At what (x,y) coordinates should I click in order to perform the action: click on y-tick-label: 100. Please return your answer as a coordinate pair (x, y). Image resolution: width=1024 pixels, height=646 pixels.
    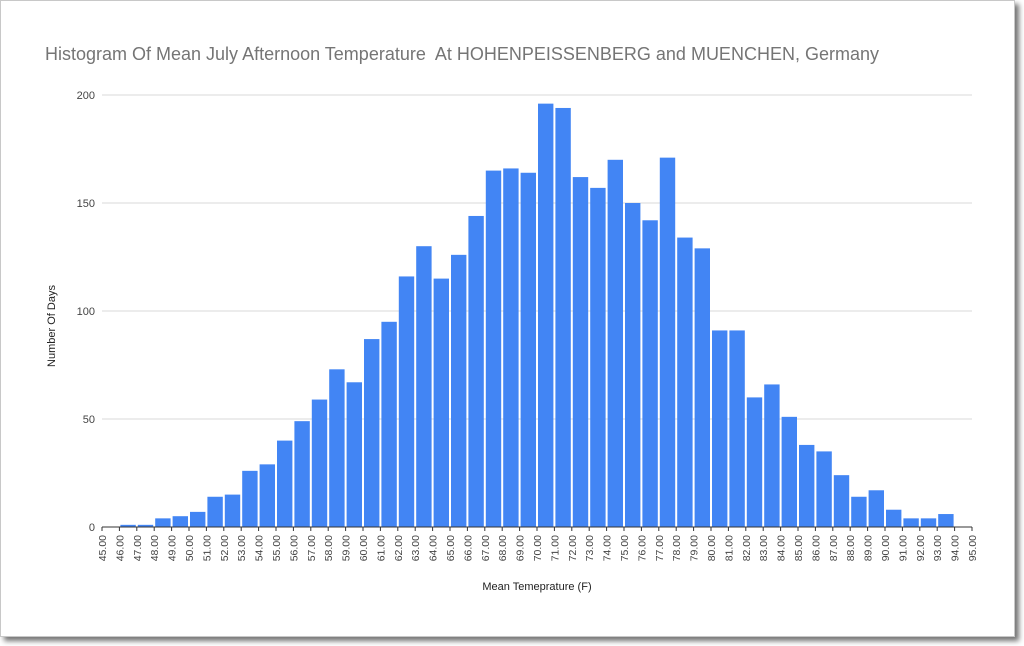
    Looking at the image, I should click on (86, 312).